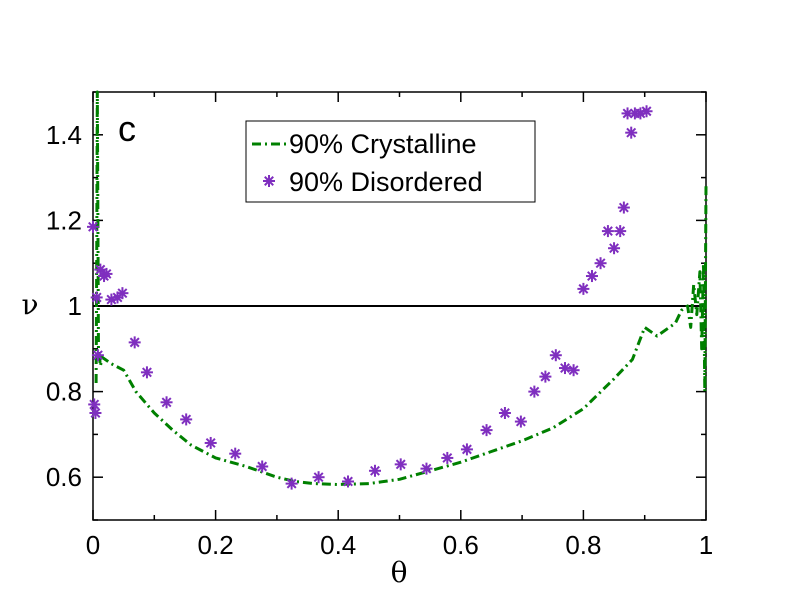 Image resolution: width=792 pixels, height=612 pixels. What do you see at coordinates (461, 545) in the screenshot?
I see `x-tick-label: 0.6` at bounding box center [461, 545].